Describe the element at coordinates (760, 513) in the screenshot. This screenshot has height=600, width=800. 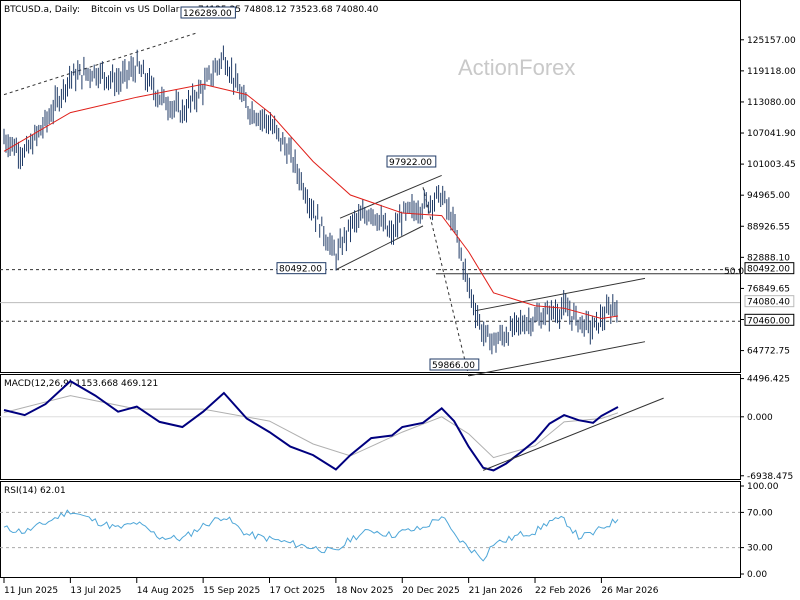
I see `rsi-tick-label: 70.00` at that location.